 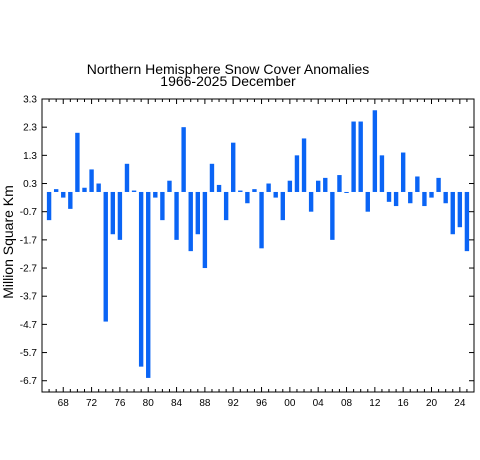 I want to click on bar-2022, so click(x=445, y=197).